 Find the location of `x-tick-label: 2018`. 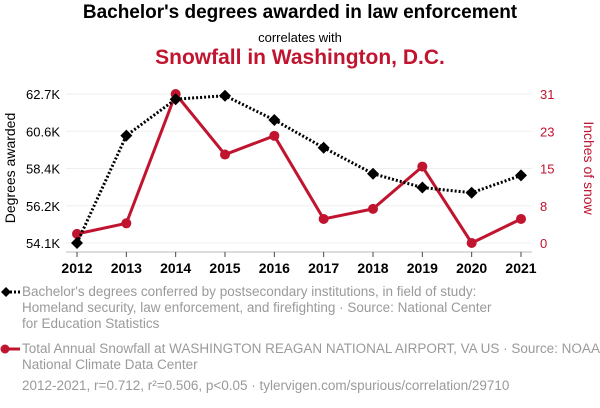

x-tick-label: 2018 is located at coordinates (372, 268).